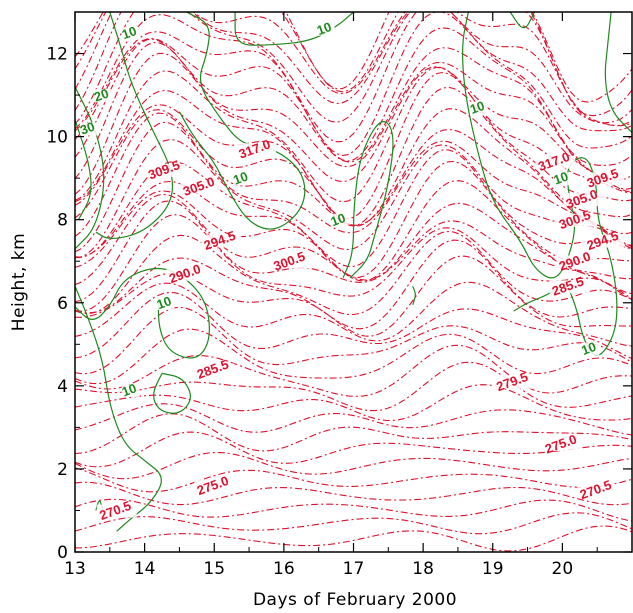 This screenshot has width=633, height=613. What do you see at coordinates (19, 282) in the screenshot?
I see `y-axis-title: Height, km` at bounding box center [19, 282].